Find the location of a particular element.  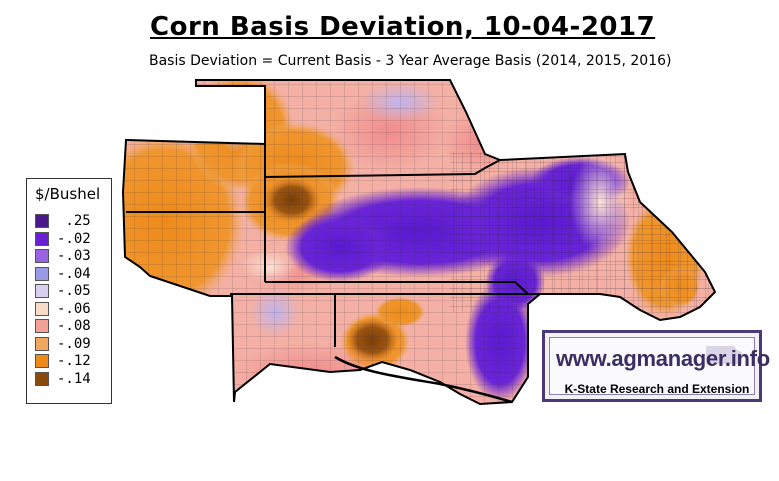

legend-item: -.14 is located at coordinates (63, 379).